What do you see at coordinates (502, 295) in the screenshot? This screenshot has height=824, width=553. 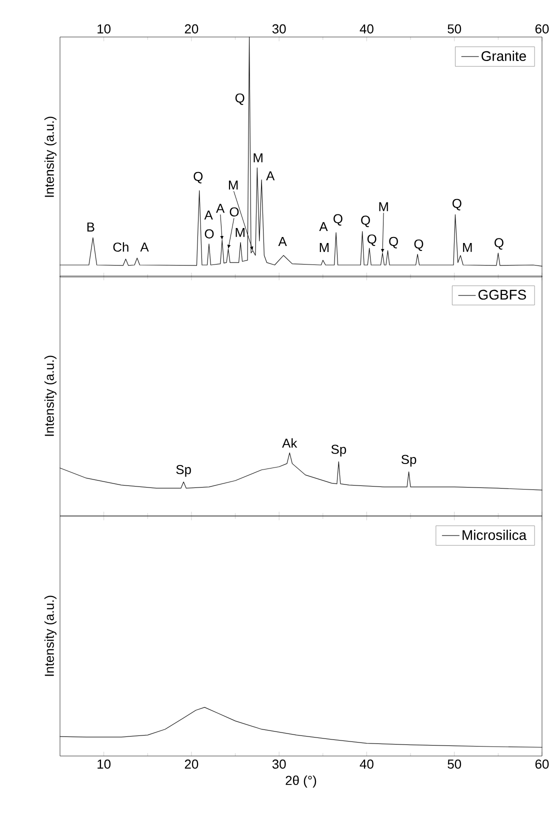 I see `legend-label: GGBFS` at bounding box center [502, 295].